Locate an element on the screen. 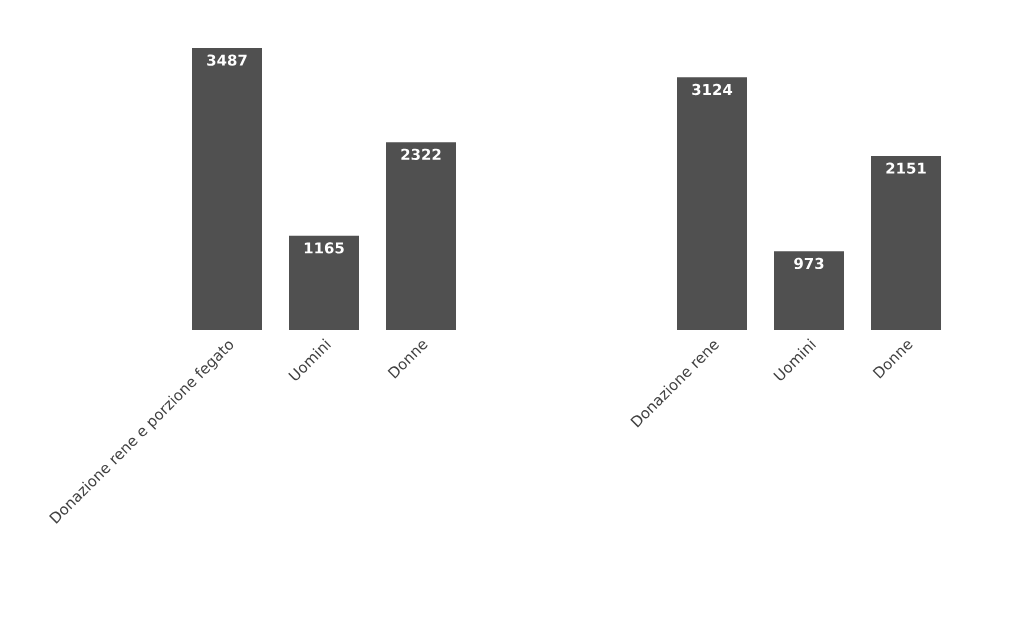 Image resolution: width=1028 pixels, height=617 pixels. data-label: 1165 is located at coordinates (324, 248).